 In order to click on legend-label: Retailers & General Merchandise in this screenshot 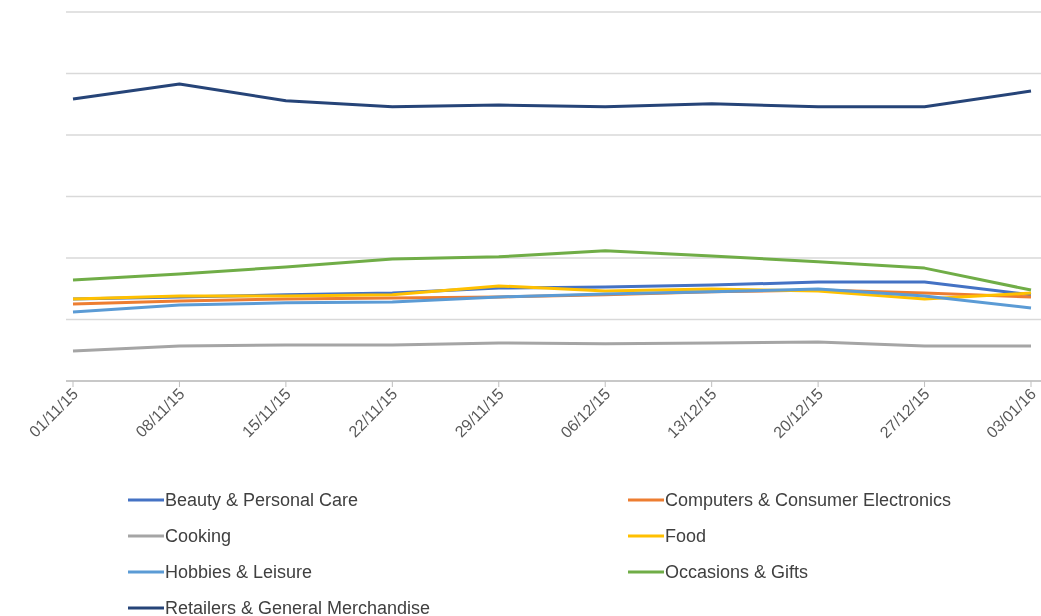, I will do `click(298, 607)`.